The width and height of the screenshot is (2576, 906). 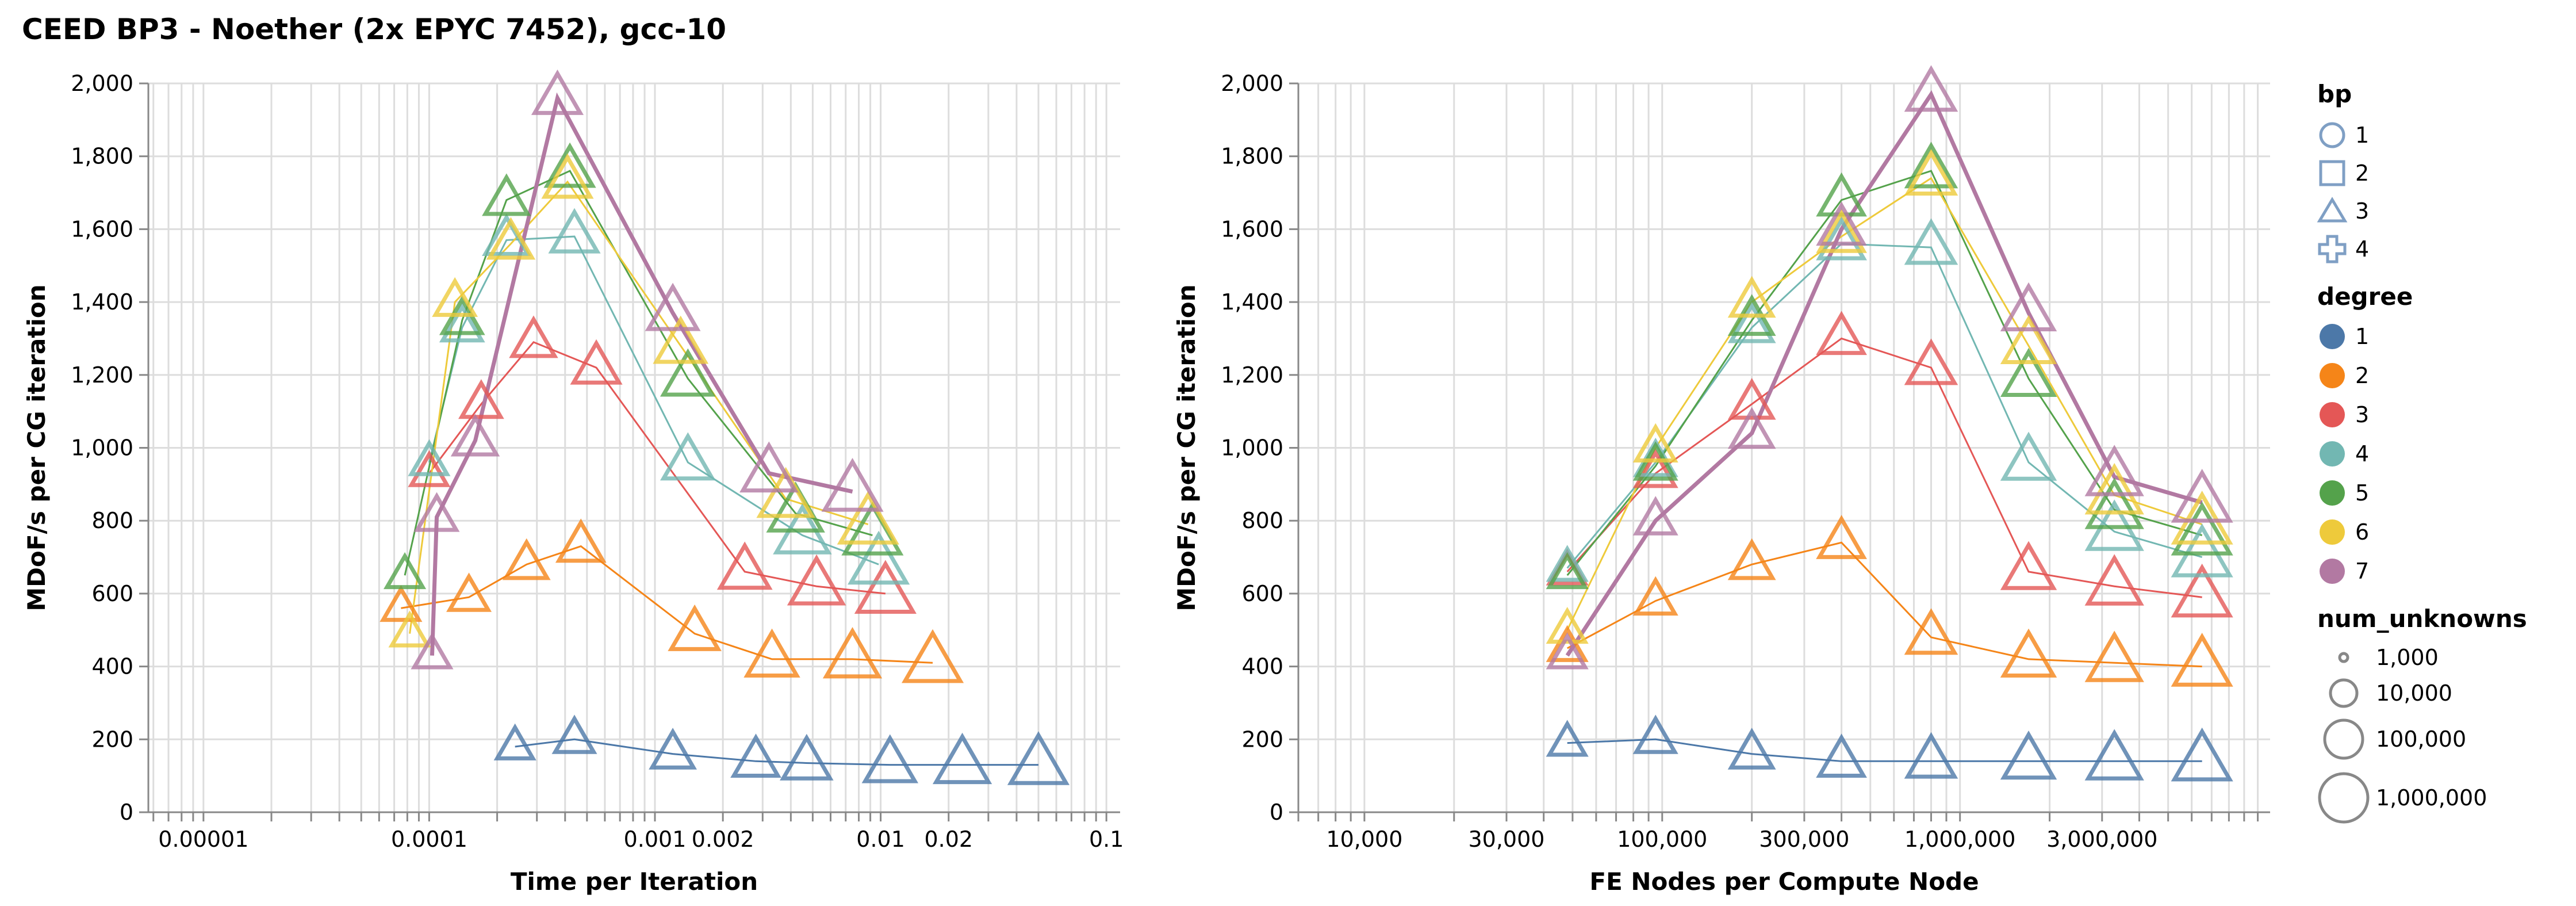 What do you see at coordinates (1276, 812) in the screenshot?
I see `y-tick-label: 0` at bounding box center [1276, 812].